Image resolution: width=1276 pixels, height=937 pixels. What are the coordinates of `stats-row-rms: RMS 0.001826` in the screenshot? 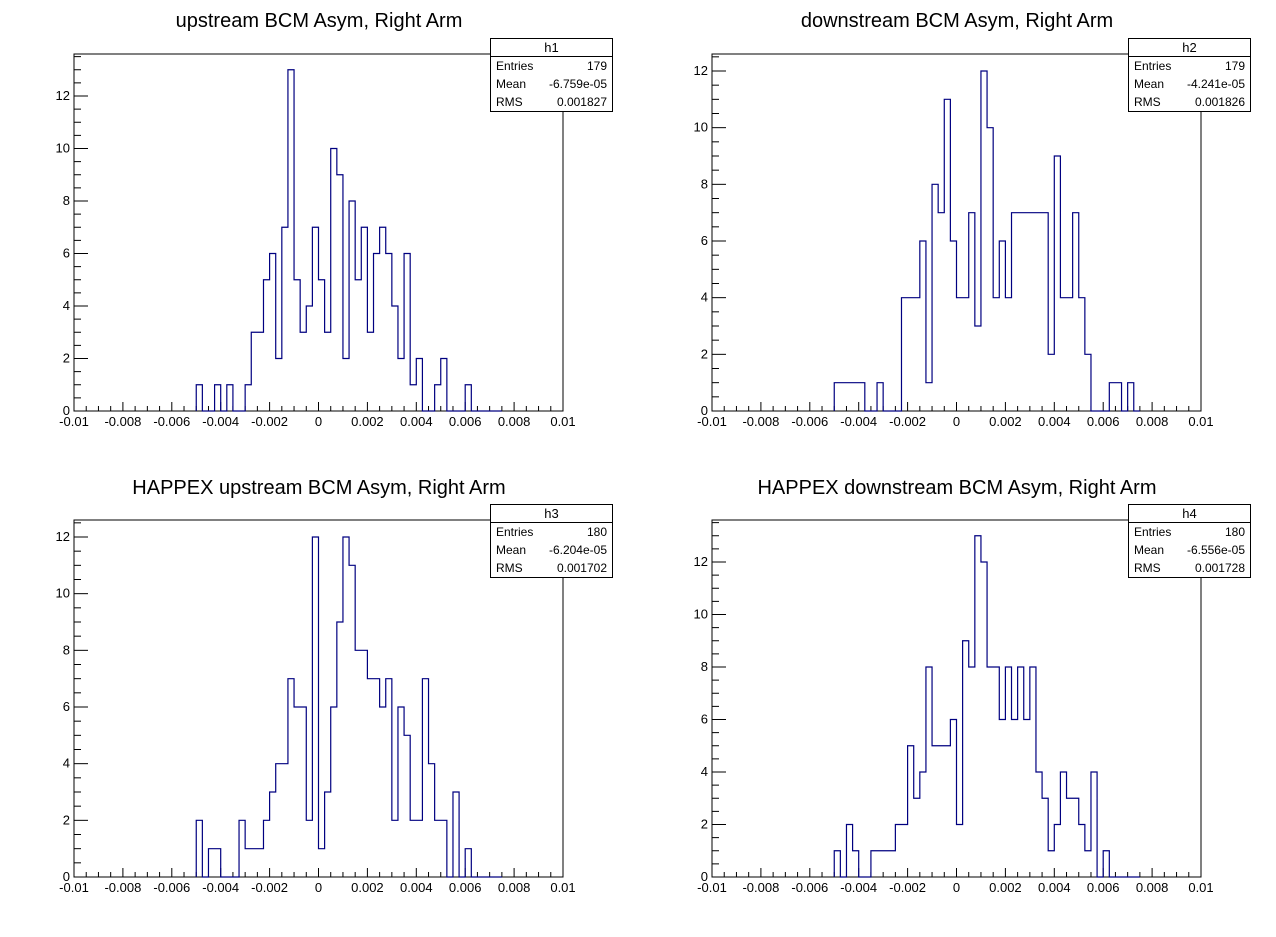 It's located at (1189, 102).